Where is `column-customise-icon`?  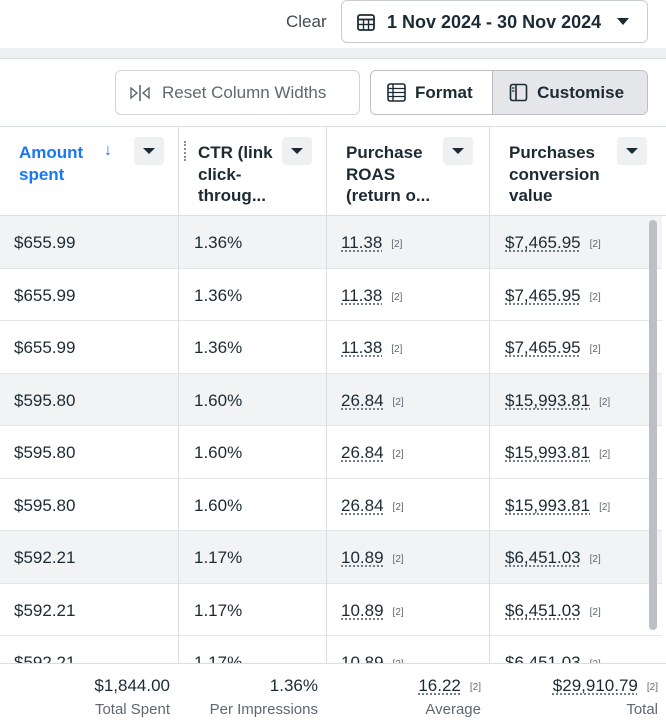
column-customise-icon is located at coordinates (518, 92).